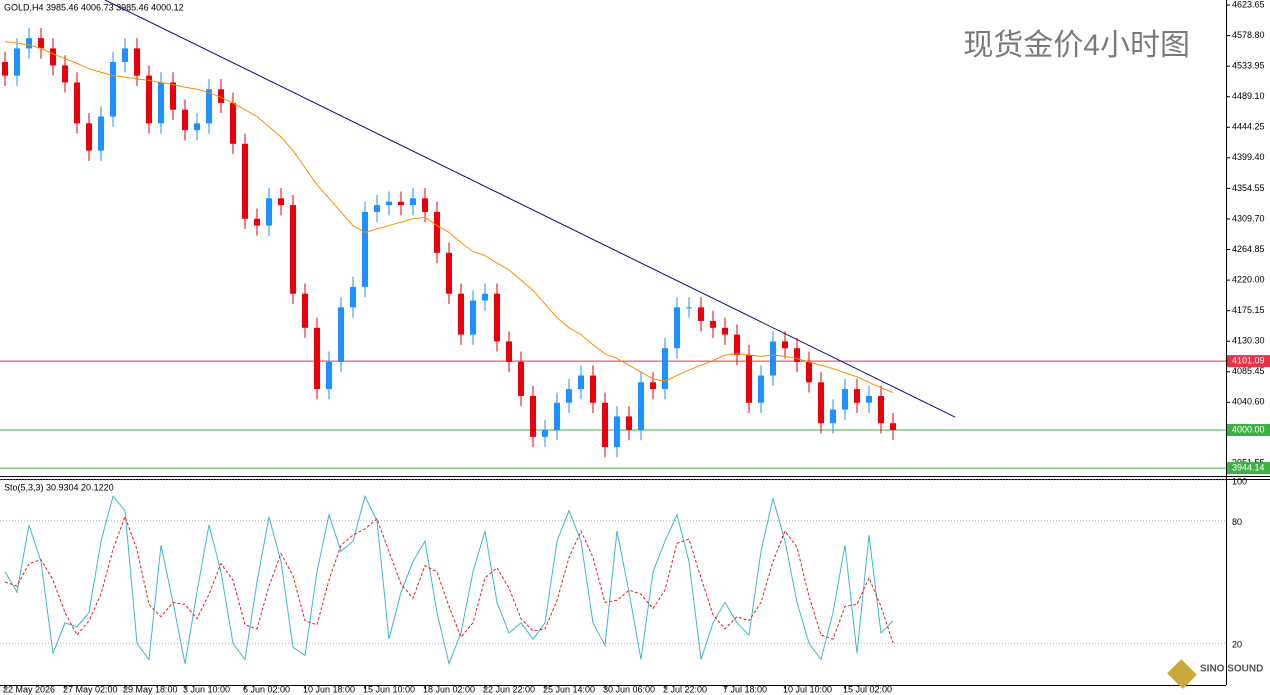 This screenshot has height=695, width=1270. Describe the element at coordinates (389, 689) in the screenshot. I see `x-tick-label: 15 Jun 10:00` at that location.